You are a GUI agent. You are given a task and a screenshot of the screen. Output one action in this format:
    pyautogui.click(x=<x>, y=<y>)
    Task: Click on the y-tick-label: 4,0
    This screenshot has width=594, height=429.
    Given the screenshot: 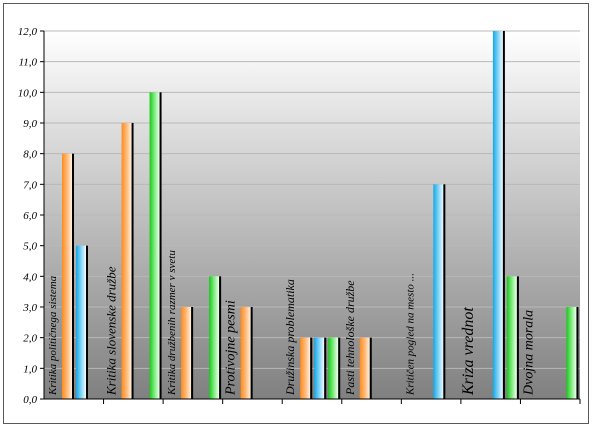 What is the action you would take?
    pyautogui.click(x=30, y=277)
    